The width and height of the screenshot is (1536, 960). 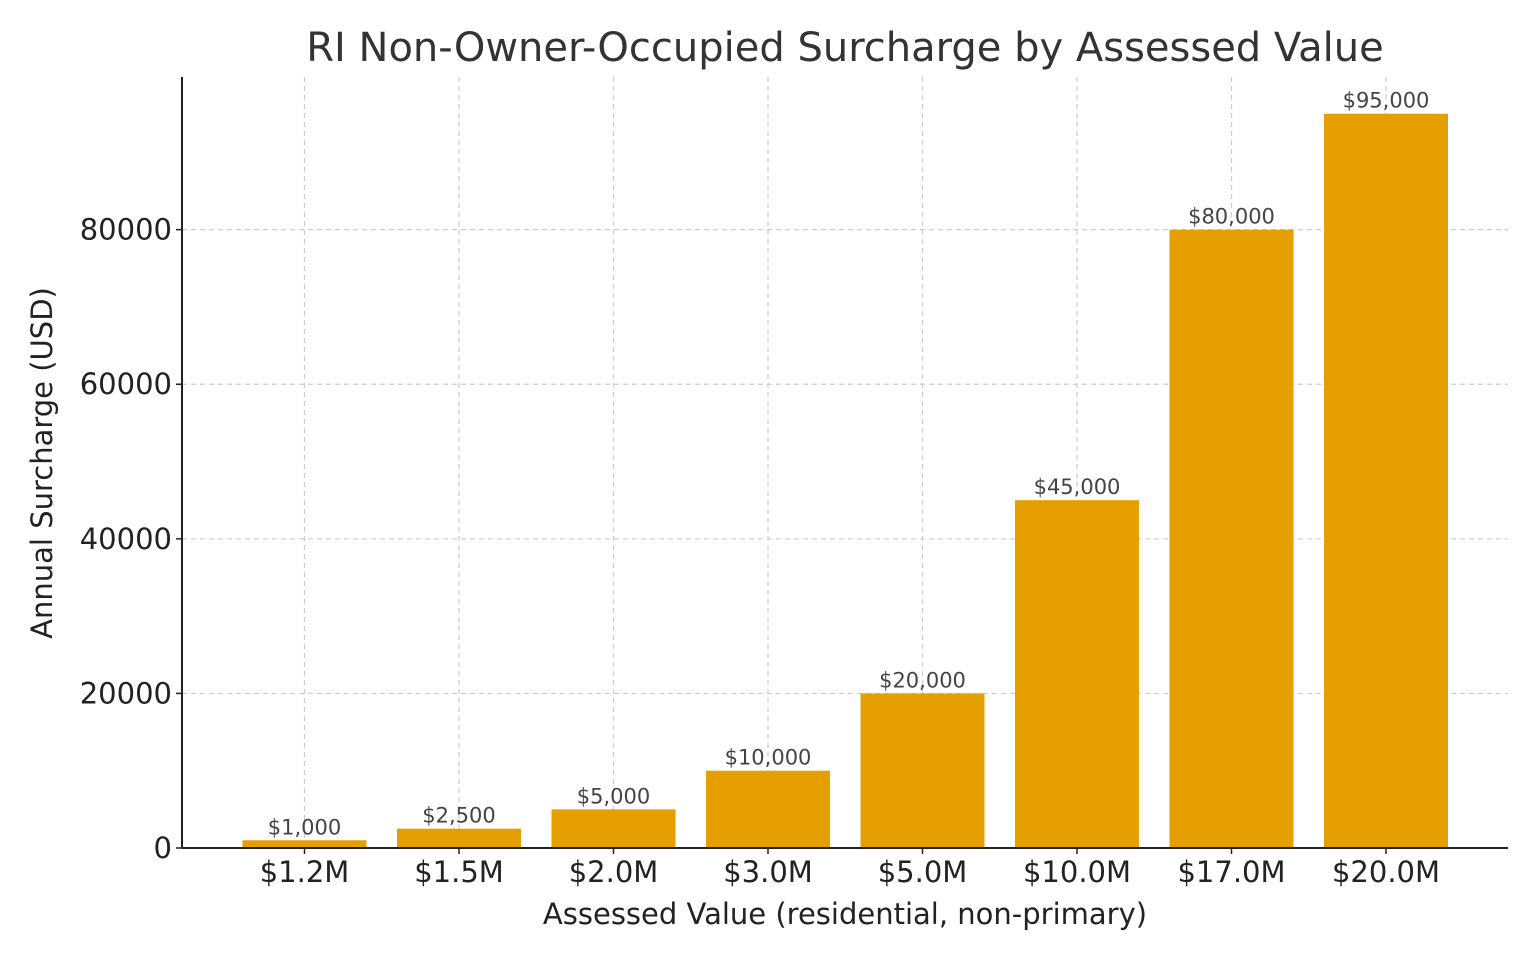 What do you see at coordinates (768, 758) in the screenshot?
I see `bar-value-label: $10,000` at bounding box center [768, 758].